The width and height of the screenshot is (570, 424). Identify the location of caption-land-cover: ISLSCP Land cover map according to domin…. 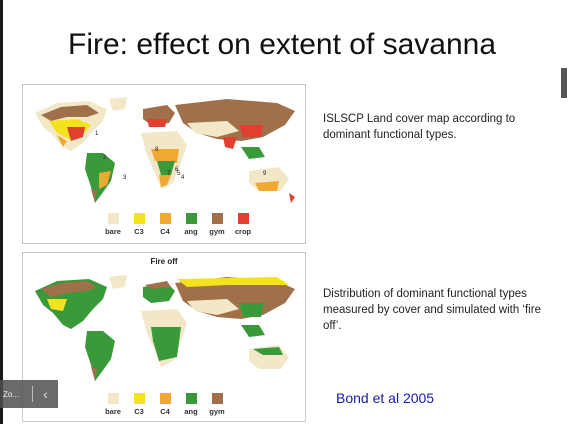
(438, 127).